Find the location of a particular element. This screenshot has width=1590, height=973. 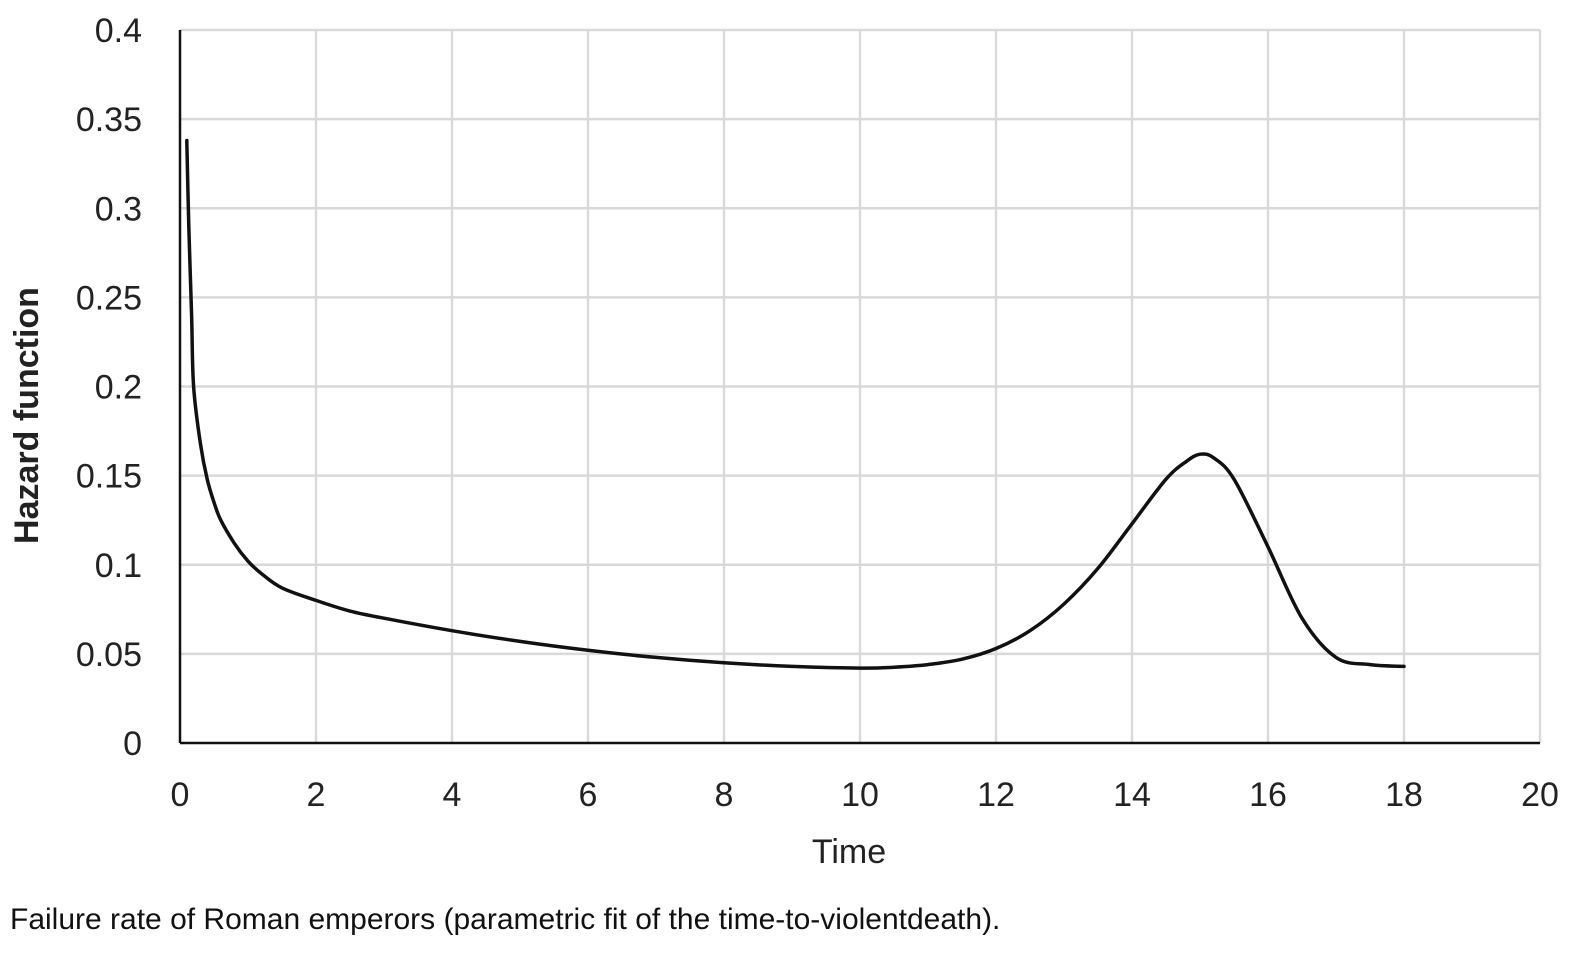

x-tick-label-12: 12 is located at coordinates (996, 795).